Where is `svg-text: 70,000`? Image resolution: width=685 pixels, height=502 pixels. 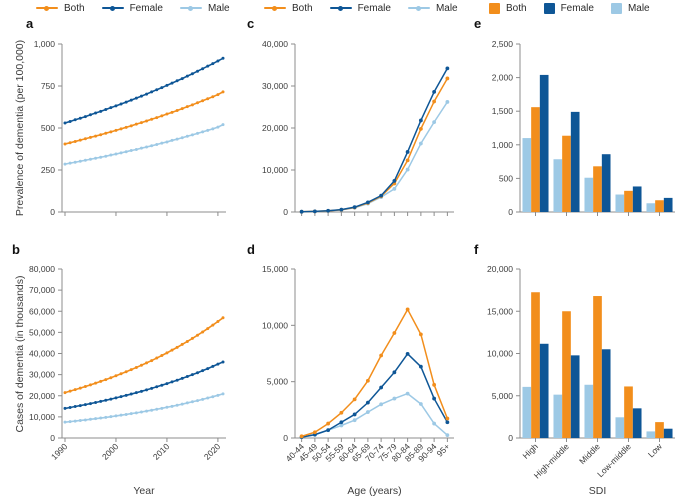
svg-text: 70,000 is located at coordinates (42, 290).